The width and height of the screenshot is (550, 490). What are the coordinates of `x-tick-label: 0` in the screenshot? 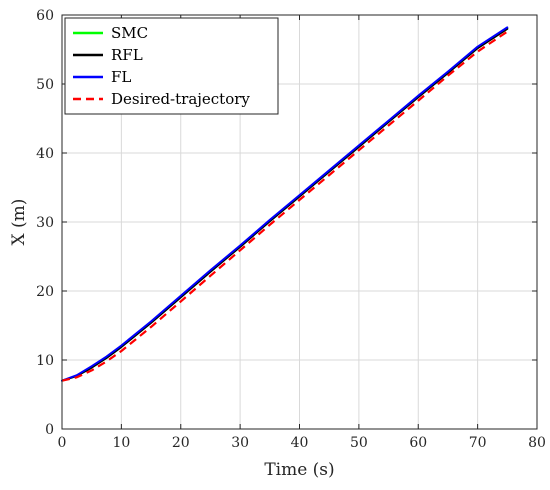 It's located at (62, 443).